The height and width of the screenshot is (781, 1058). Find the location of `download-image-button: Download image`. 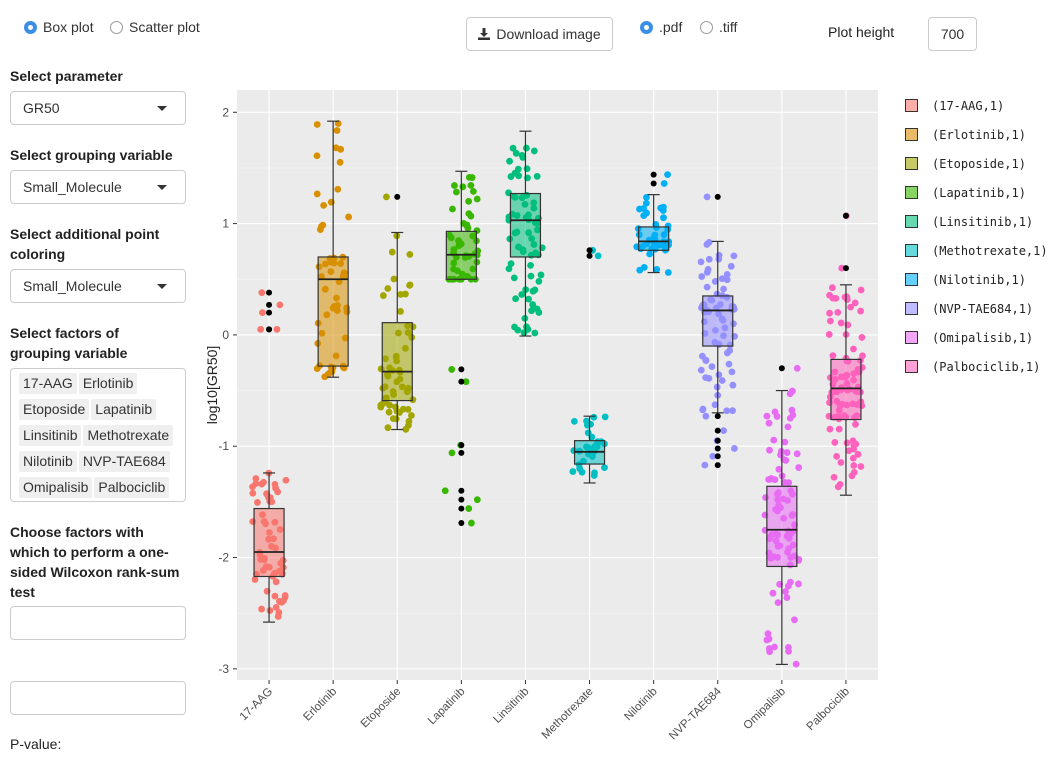

download-image-button: Download image is located at coordinates (539, 34).